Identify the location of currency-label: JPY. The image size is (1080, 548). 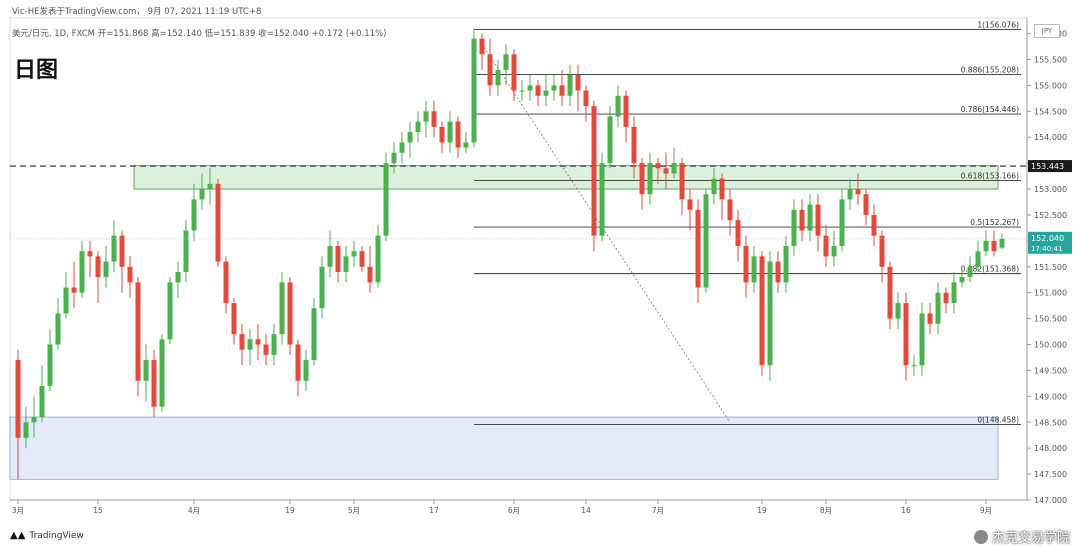
(1047, 31).